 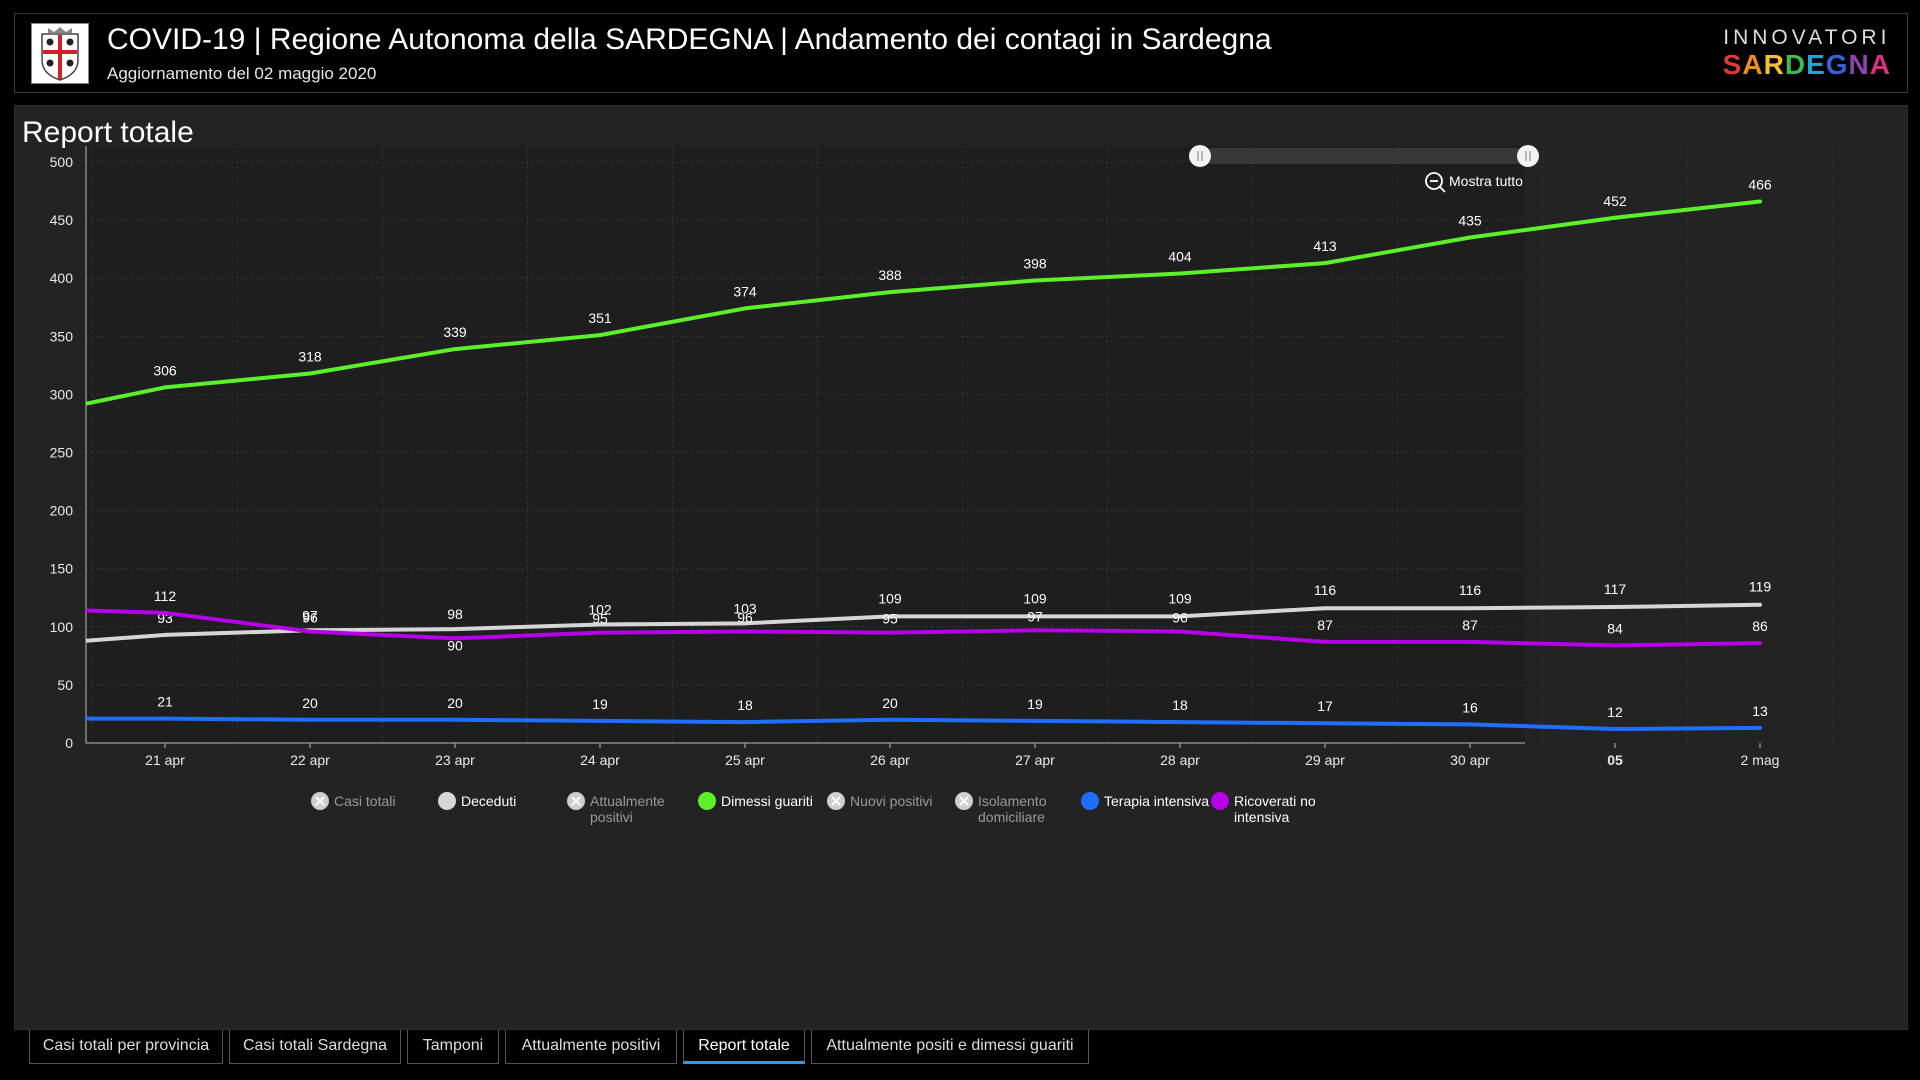 I want to click on data-label: 351, so click(x=600, y=318).